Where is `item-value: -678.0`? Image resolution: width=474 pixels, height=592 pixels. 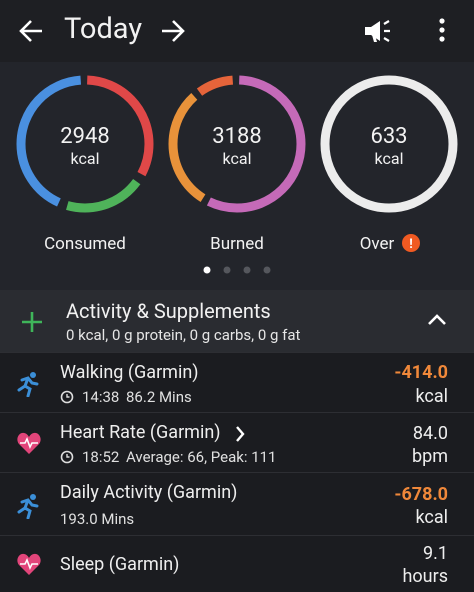 item-value: -678.0 is located at coordinates (421, 494).